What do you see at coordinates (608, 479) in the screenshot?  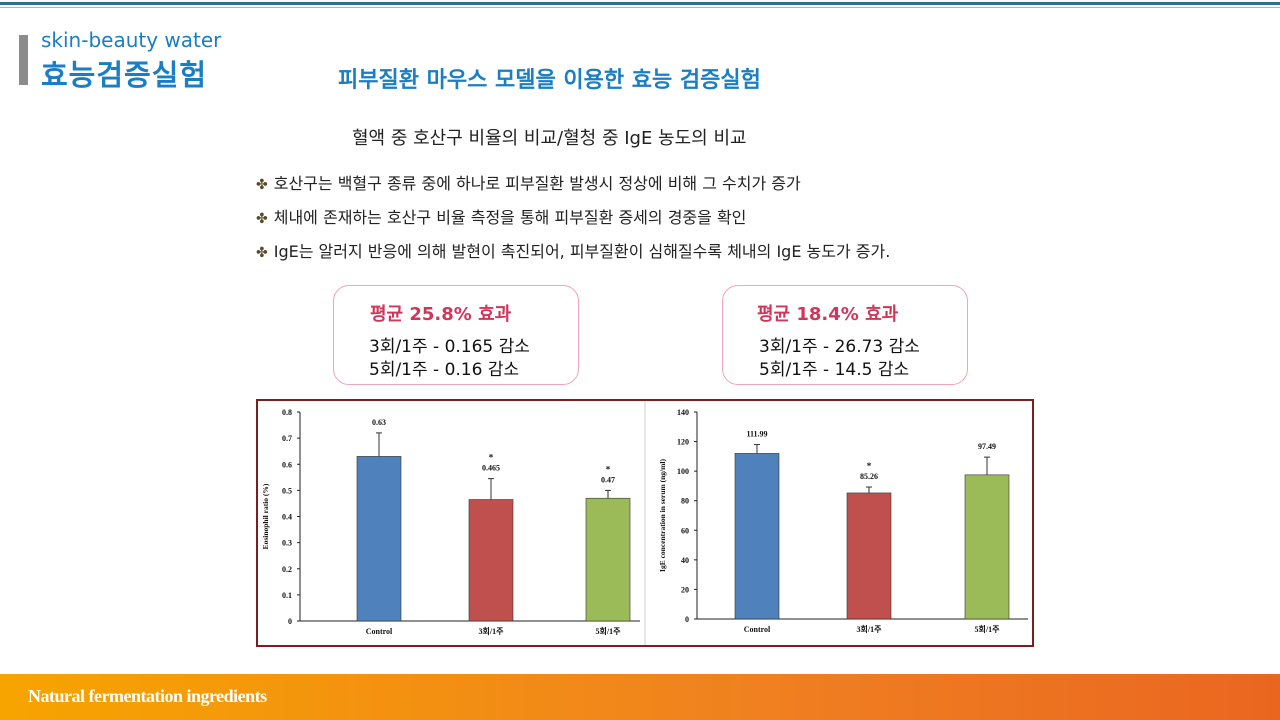 I see `data-label: 0.47` at bounding box center [608, 479].